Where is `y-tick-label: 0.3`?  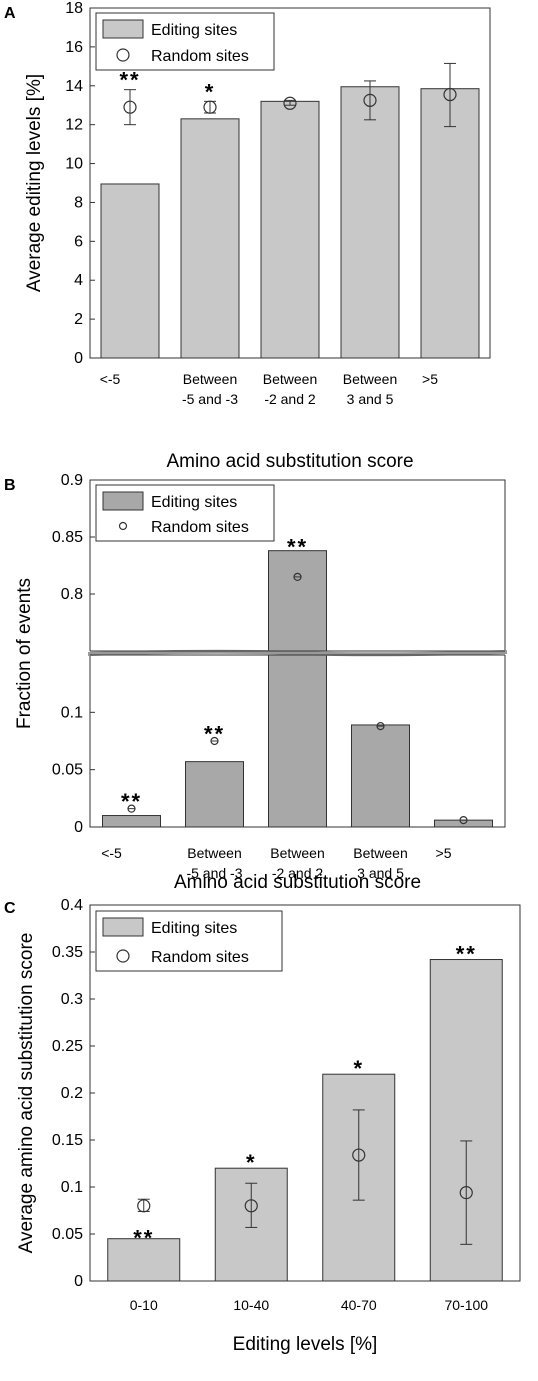 y-tick-label: 0.3 is located at coordinates (72, 999).